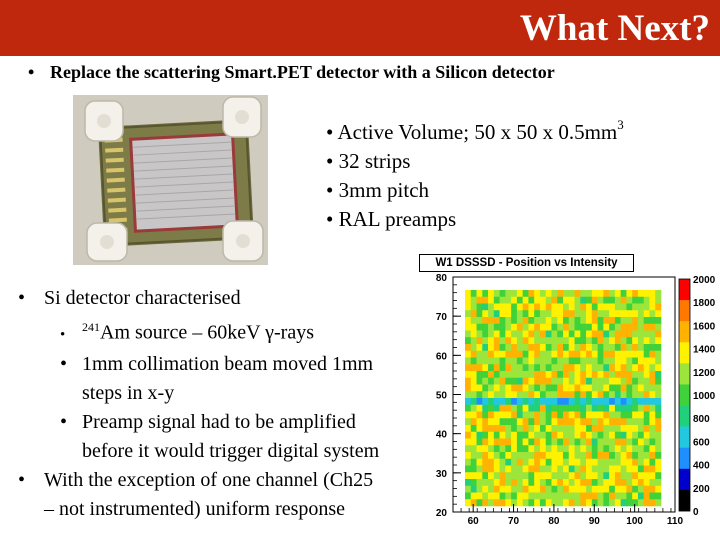 The height and width of the screenshot is (540, 720). I want to click on colorbar-label: 1200, so click(704, 373).